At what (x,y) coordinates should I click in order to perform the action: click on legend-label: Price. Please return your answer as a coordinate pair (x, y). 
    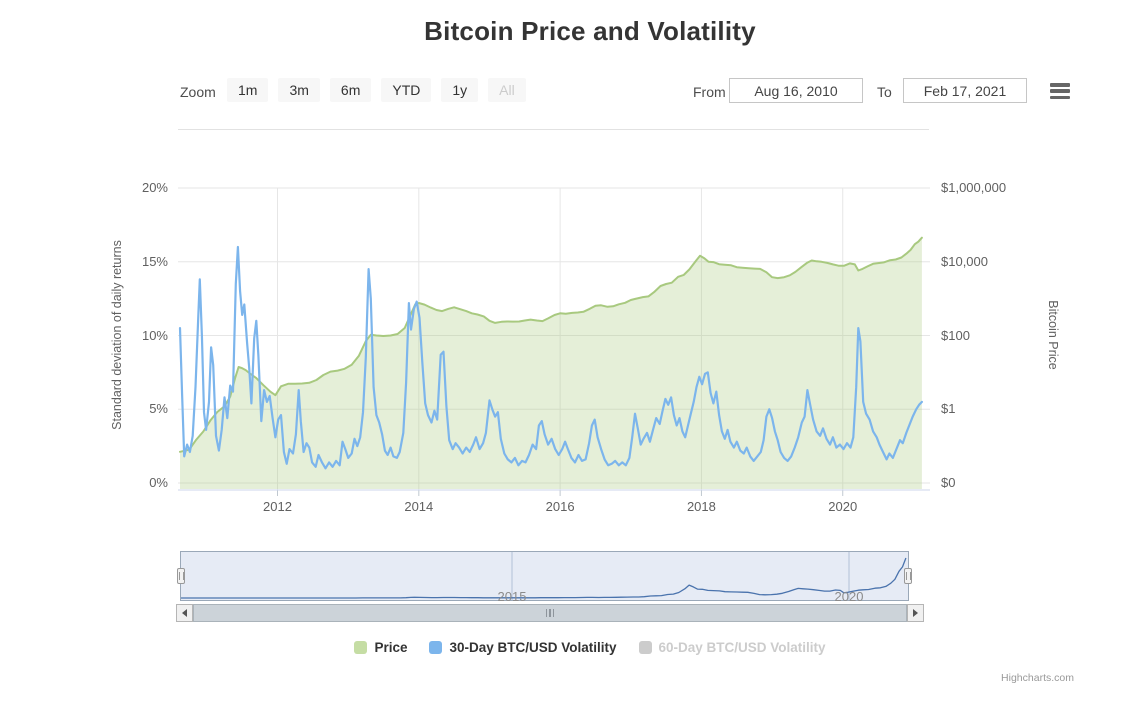
    Looking at the image, I should click on (391, 647).